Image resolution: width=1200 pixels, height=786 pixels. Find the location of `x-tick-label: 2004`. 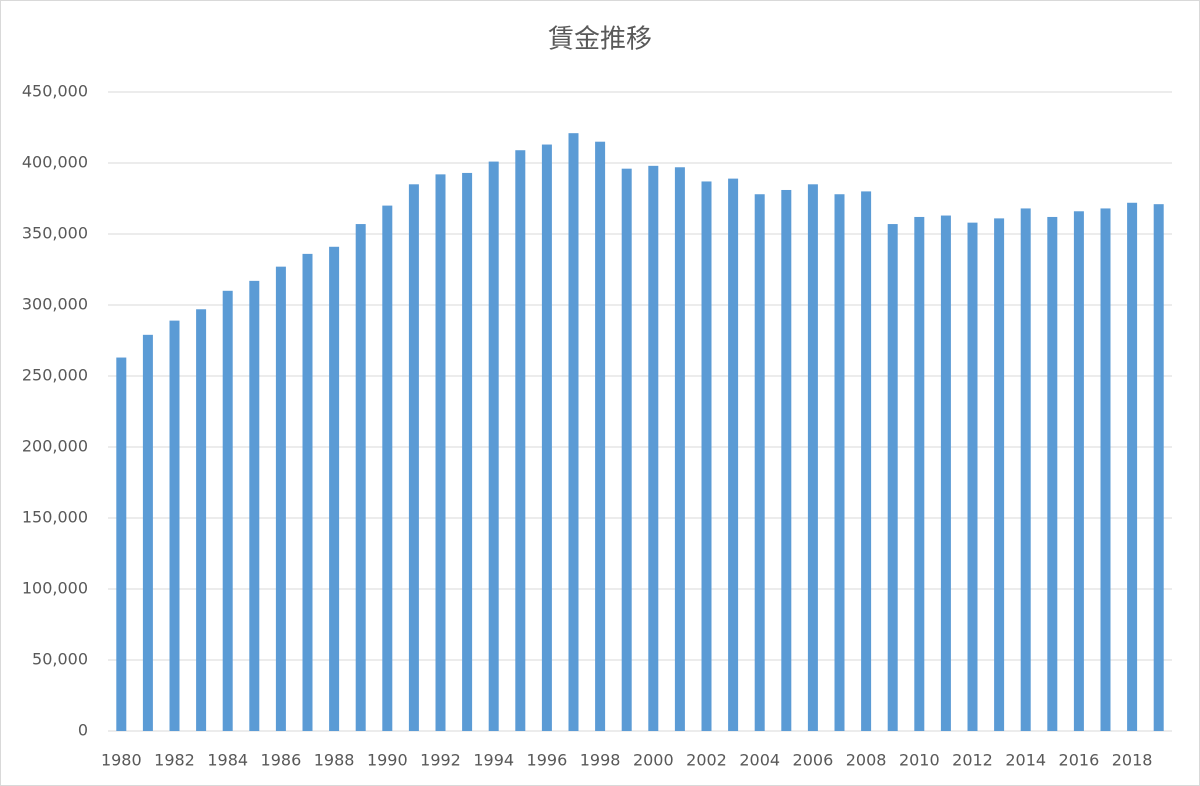

x-tick-label: 2004 is located at coordinates (759, 760).